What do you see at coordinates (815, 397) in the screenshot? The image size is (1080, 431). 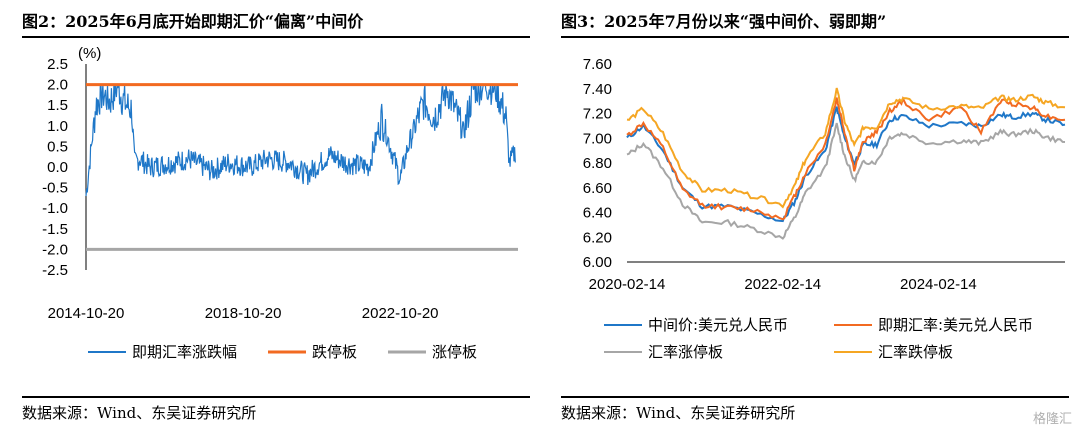 I see `chart-2-bottom-rule` at bounding box center [815, 397].